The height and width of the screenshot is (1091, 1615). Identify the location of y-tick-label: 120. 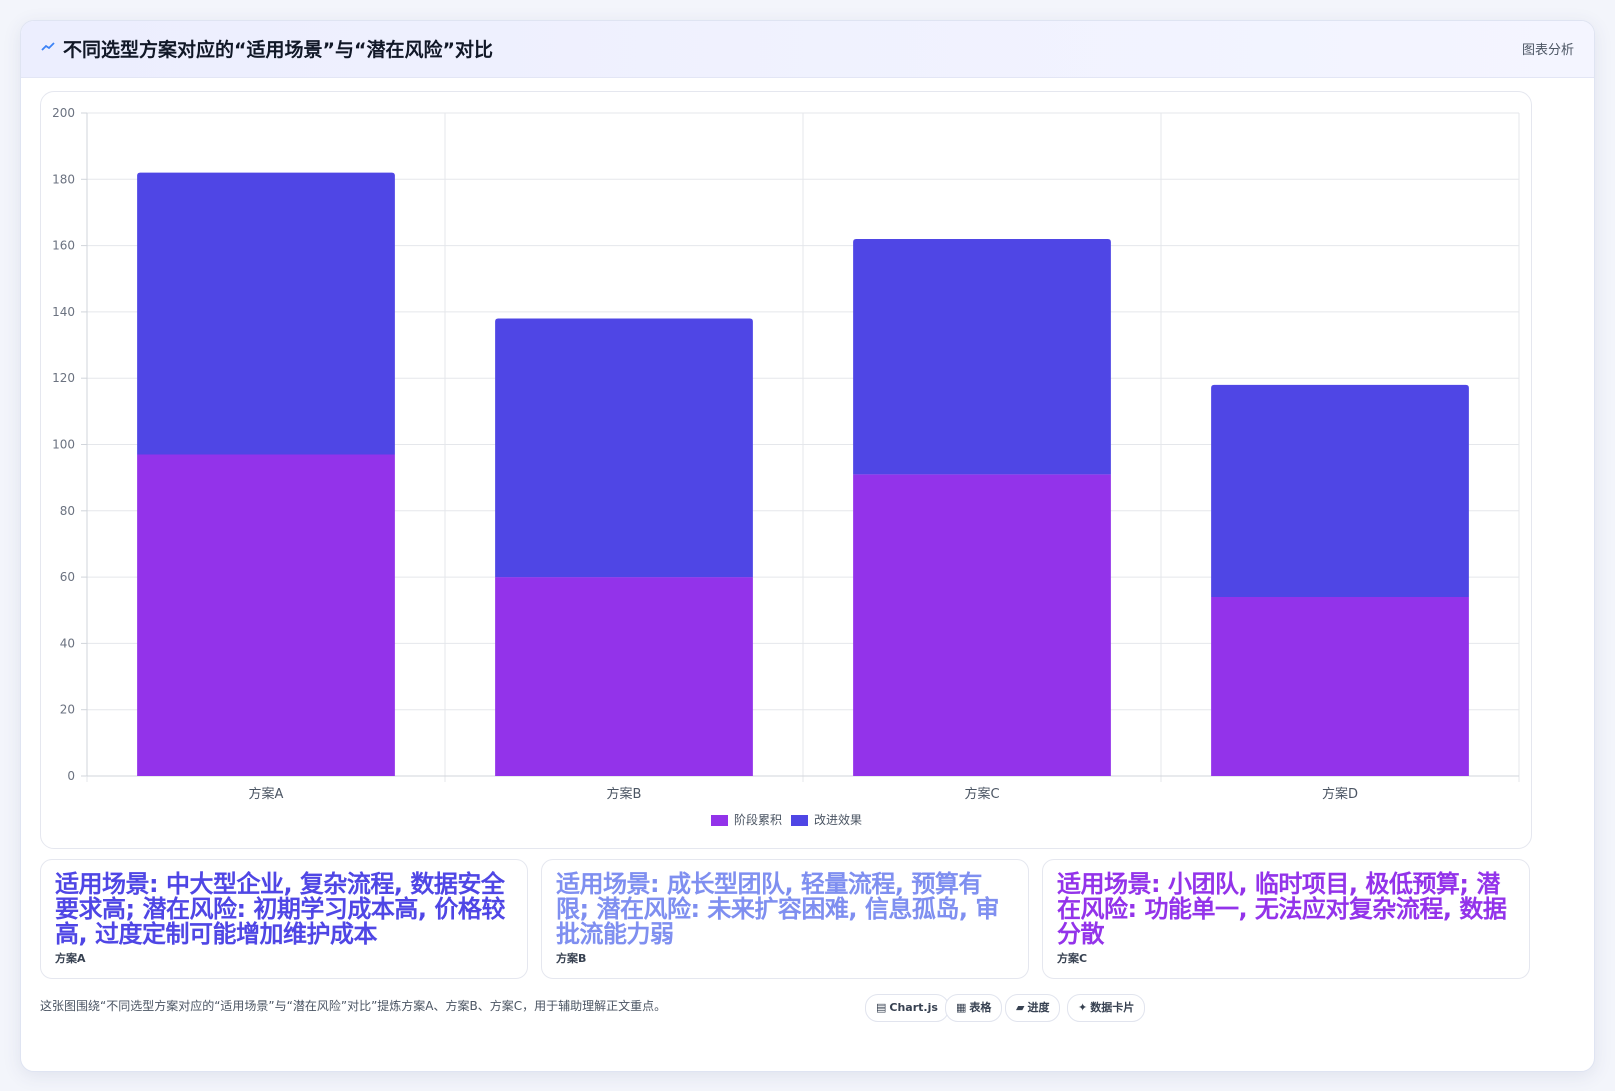
(63, 378).